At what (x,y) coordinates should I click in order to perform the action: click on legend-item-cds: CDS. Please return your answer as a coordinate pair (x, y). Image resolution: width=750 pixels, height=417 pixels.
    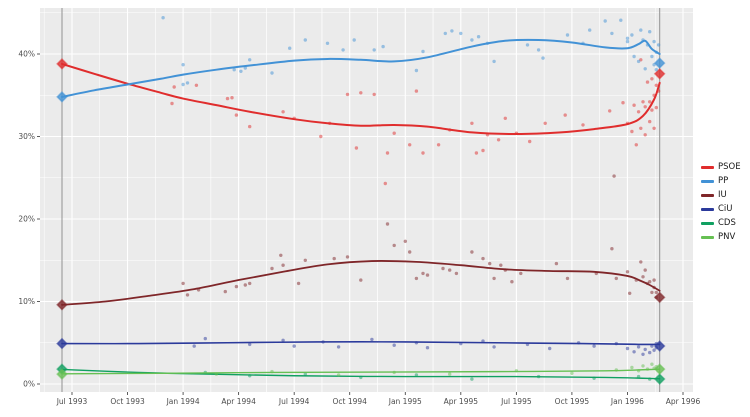
    Looking at the image, I should click on (721, 223).